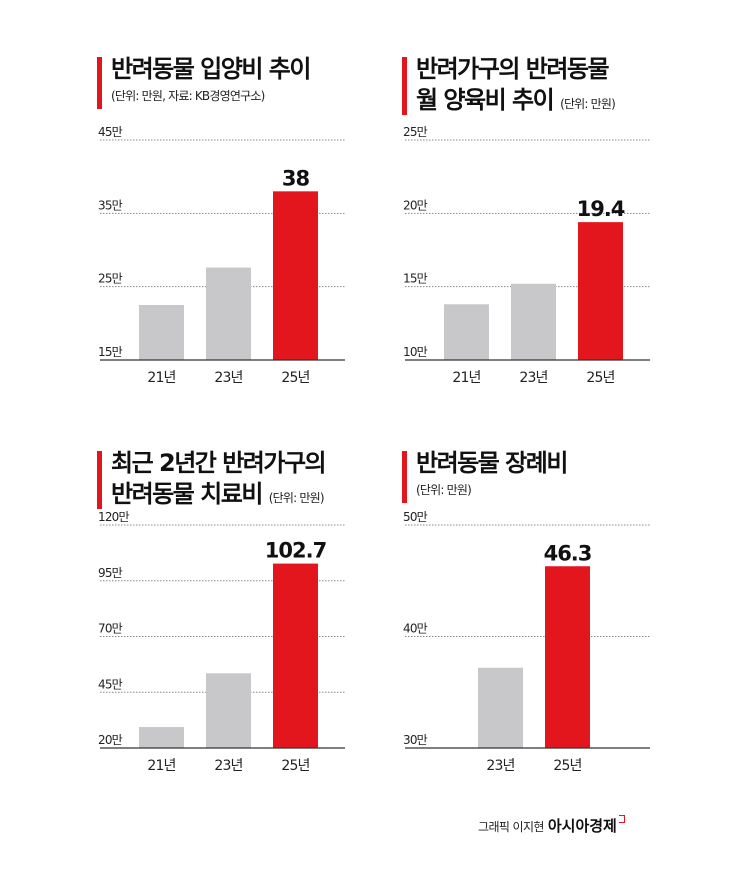 This screenshot has height=893, width=745. What do you see at coordinates (296, 178) in the screenshot?
I see `data-label: 38` at bounding box center [296, 178].